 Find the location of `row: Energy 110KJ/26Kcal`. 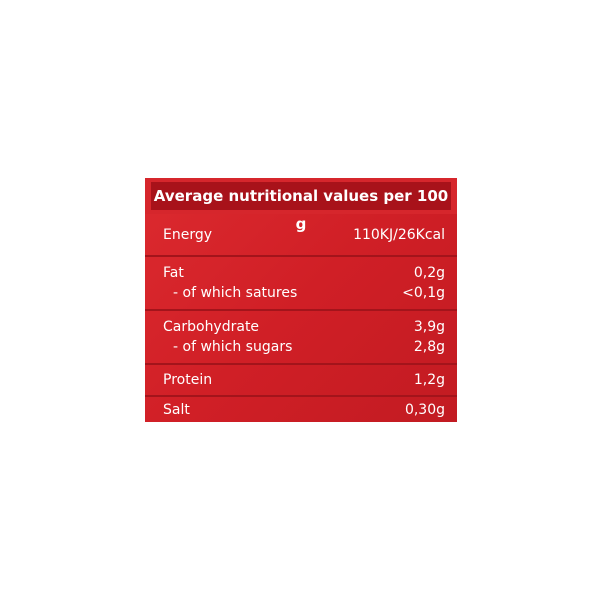

row: Energy 110KJ/26Kcal is located at coordinates (301, 235).